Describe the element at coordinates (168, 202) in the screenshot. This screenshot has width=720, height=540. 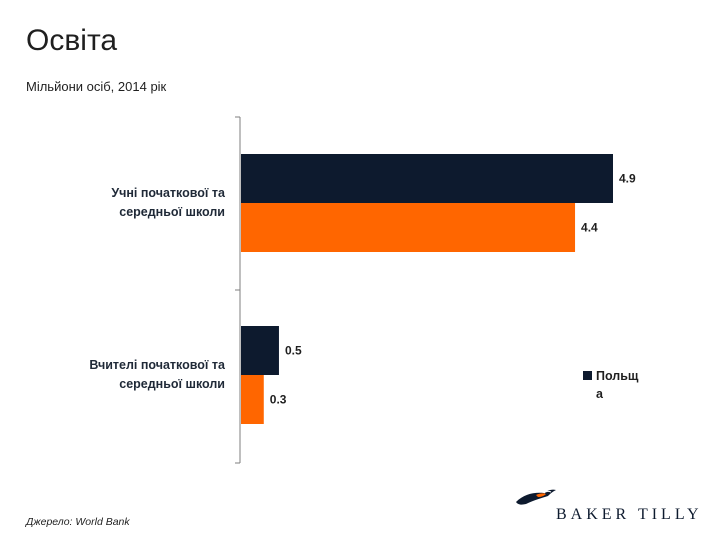
I see `category-label: Учні початкової та середньої школи` at that location.